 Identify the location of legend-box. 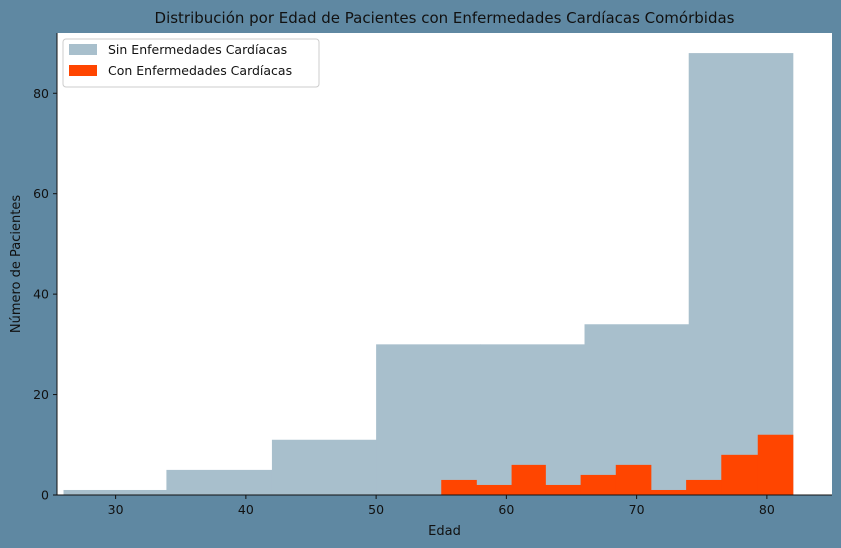
(191, 63).